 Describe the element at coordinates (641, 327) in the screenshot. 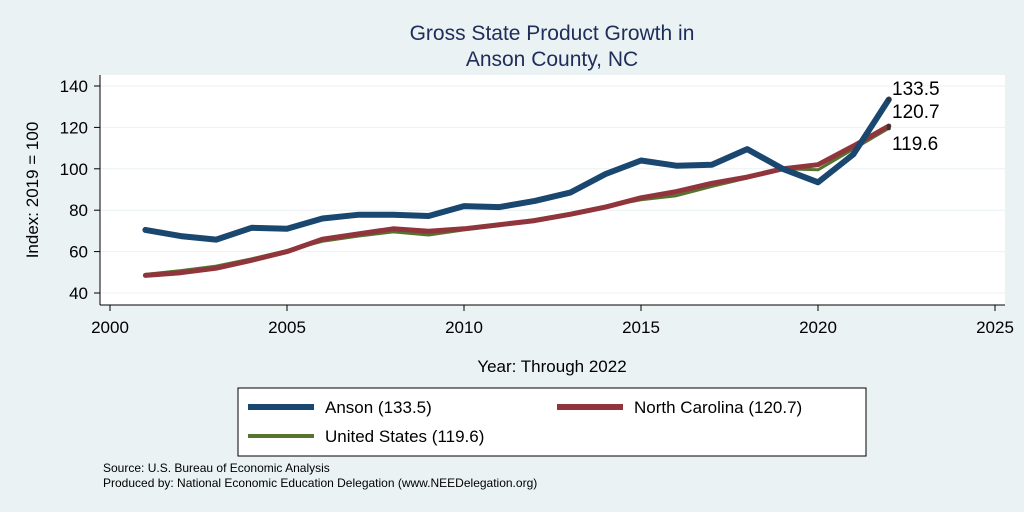

I see `x-tick-label: 2015` at that location.